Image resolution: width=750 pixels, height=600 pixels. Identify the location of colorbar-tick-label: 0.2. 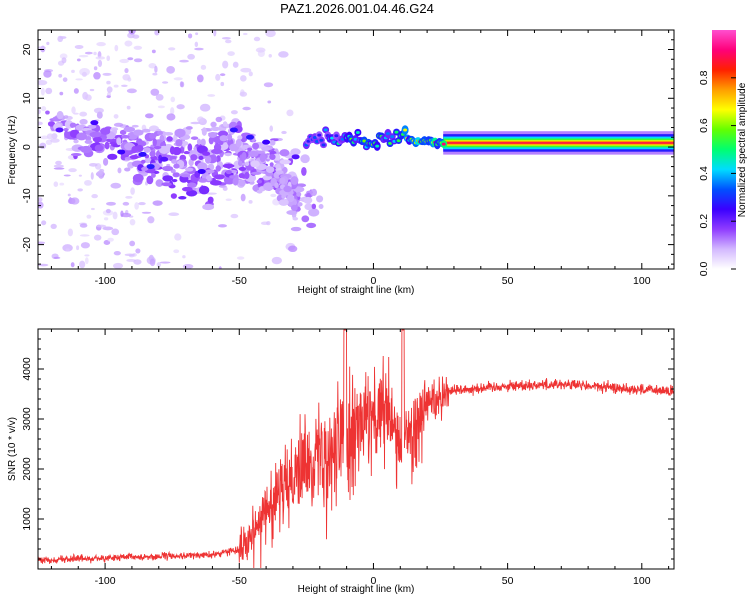
(704, 221).